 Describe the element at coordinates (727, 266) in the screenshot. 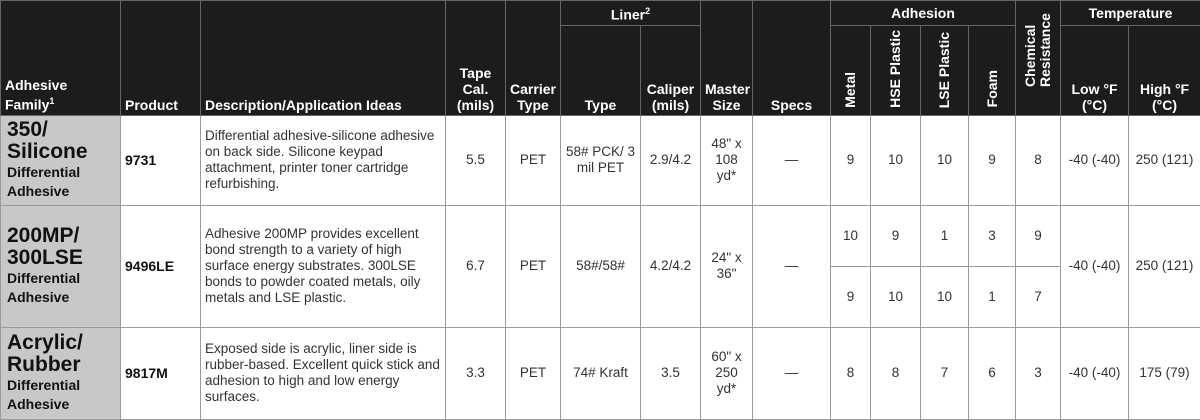

I see `master-size-cell: 24" x 36"` at that location.